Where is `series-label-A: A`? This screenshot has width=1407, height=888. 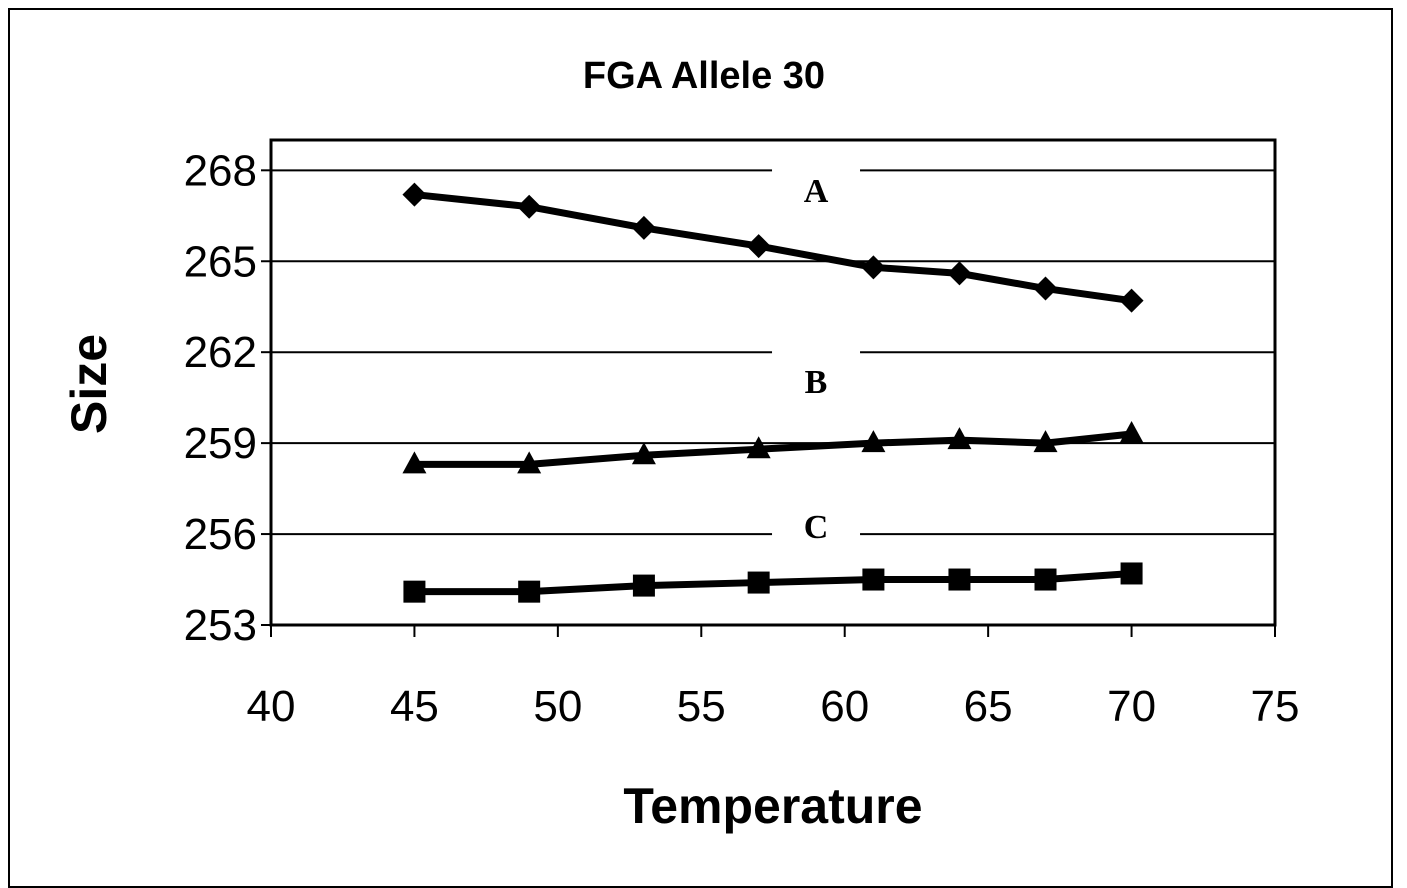 series-label-A: A is located at coordinates (816, 191).